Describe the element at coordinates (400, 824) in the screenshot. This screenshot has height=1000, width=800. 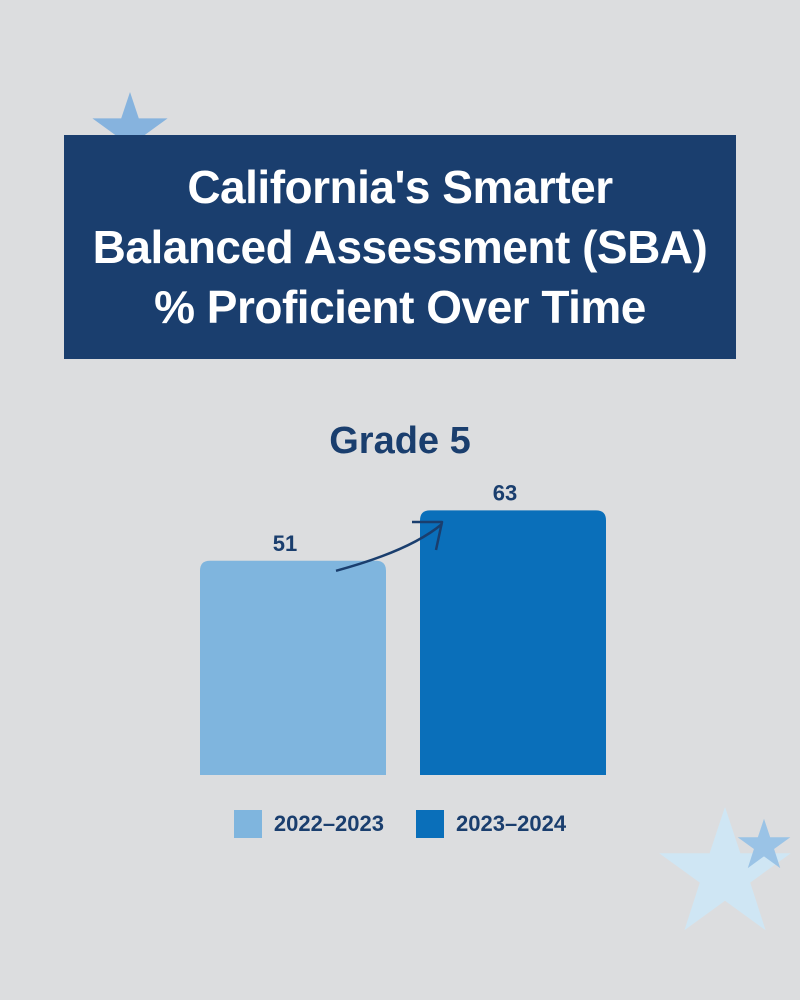
I see `legend: 2022–2023 2023–2024` at that location.